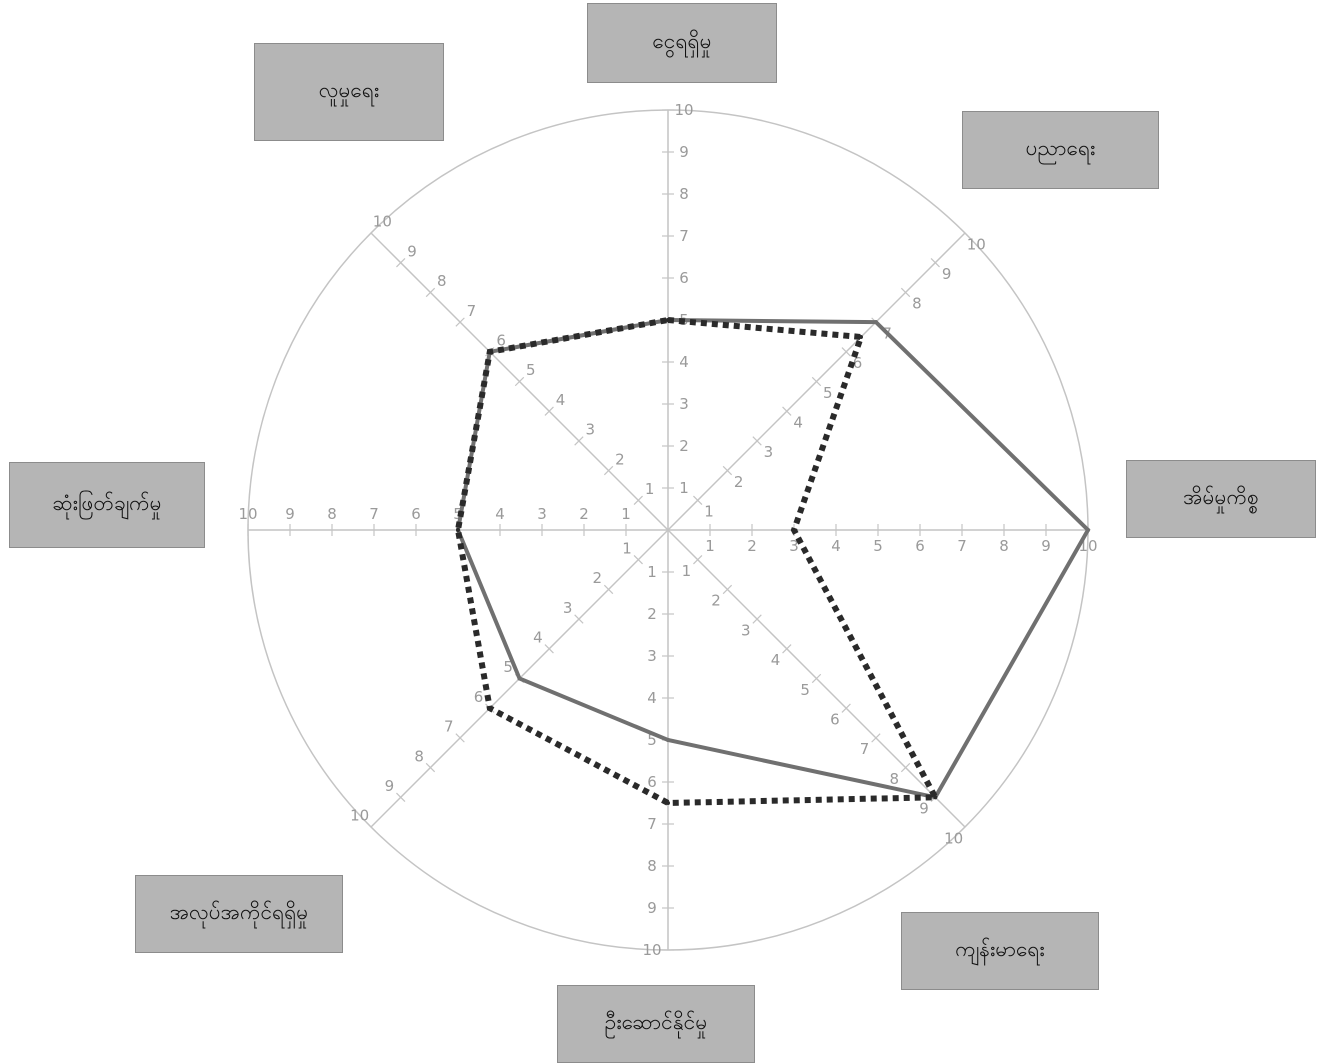 Image resolution: width=1327 pixels, height=1063 pixels. Describe the element at coordinates (652, 908) in the screenshot. I see `tick-label-4-9: 9` at that location.